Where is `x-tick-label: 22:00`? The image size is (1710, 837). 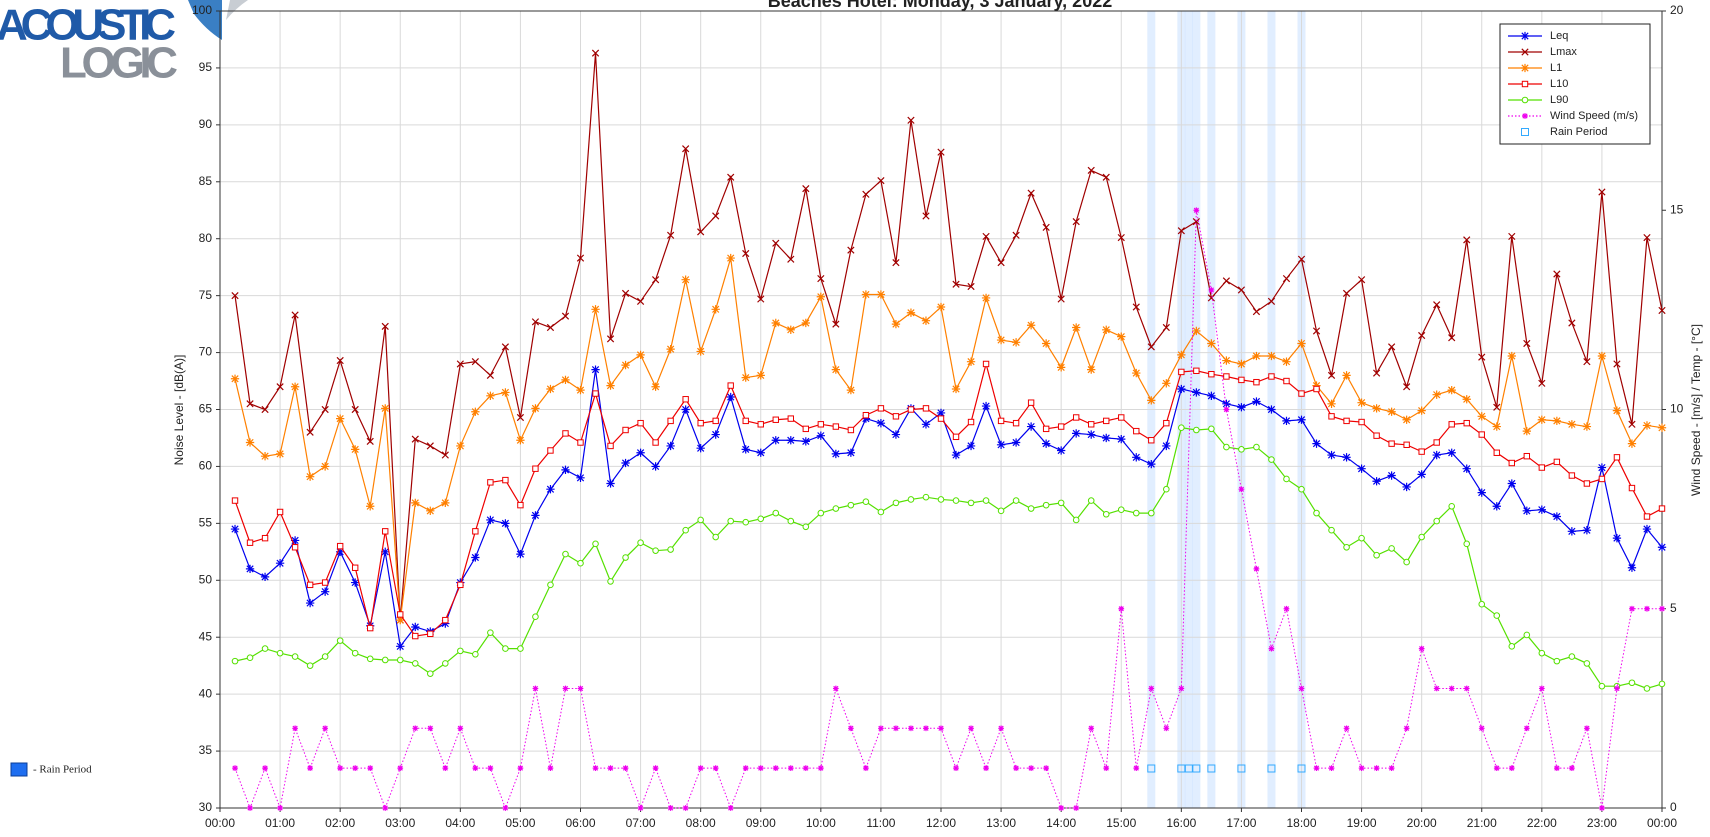 x-tick-label: 22:00 is located at coordinates (1542, 823).